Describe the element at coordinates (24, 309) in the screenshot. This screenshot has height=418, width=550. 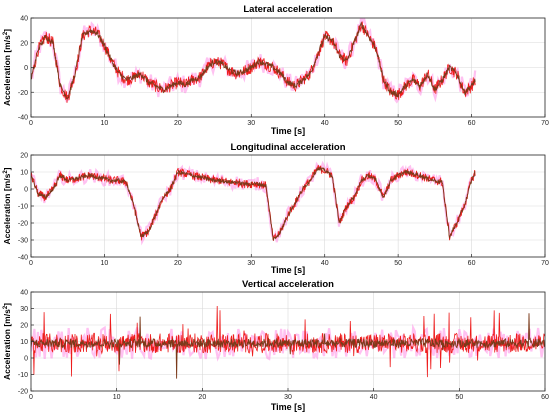
I see `y-tick-label: 30` at that location.